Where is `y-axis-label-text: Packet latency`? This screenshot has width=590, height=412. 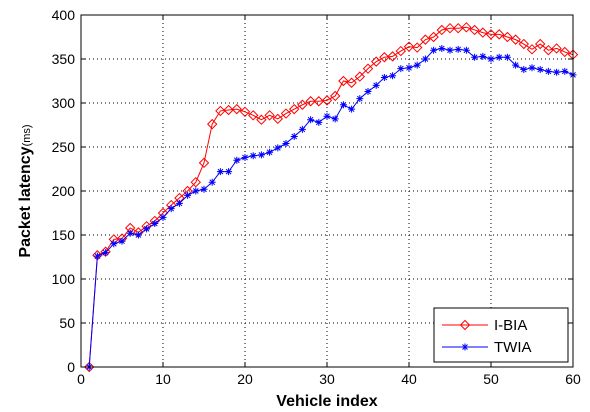 y-axis-label-text: Packet latency is located at coordinates (25, 201).